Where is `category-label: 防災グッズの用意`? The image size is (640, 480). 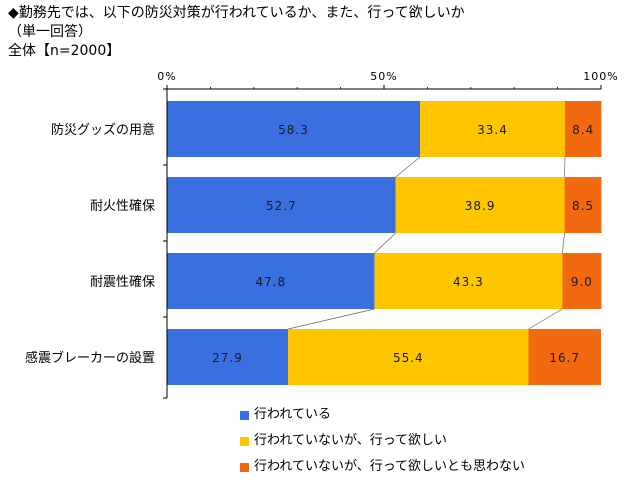
category-label: 防災グッズの用意 is located at coordinates (103, 130).